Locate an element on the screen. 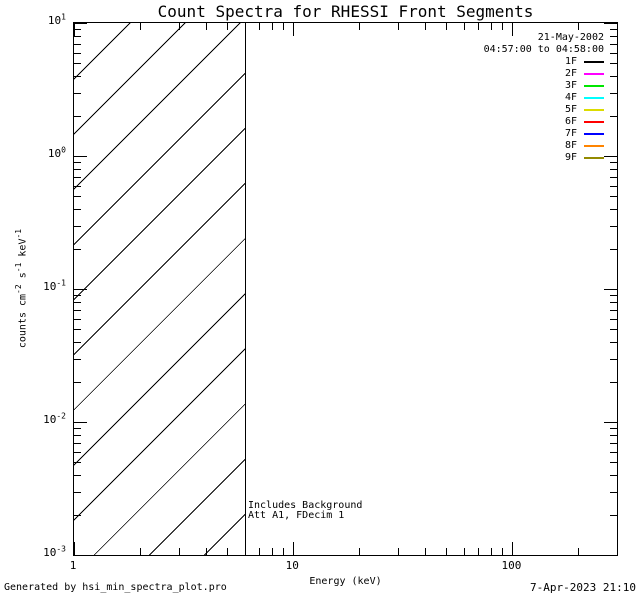 Image resolution: width=640 pixels, height=600 pixels. y-axis-title: counts cm-2 s-1 keV-1 is located at coordinates (21, 288).